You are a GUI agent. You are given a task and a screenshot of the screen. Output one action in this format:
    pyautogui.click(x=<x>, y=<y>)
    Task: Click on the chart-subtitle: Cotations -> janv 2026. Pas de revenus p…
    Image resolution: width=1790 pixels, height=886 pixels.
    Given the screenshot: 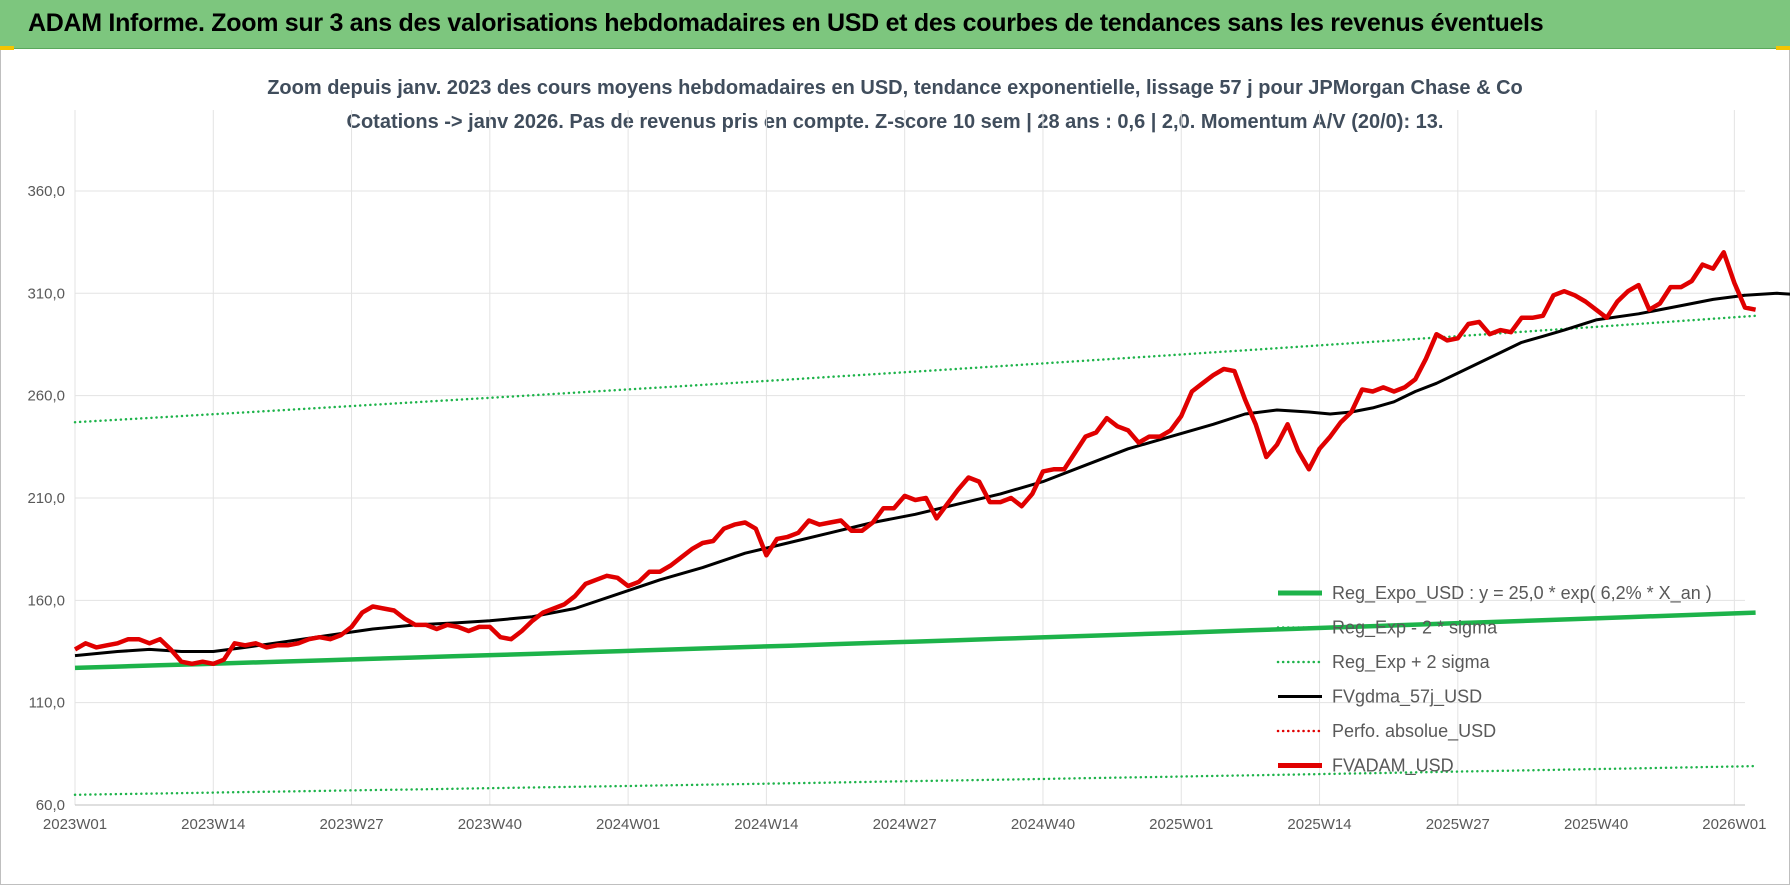 What is the action you would take?
    pyautogui.click(x=895, y=122)
    